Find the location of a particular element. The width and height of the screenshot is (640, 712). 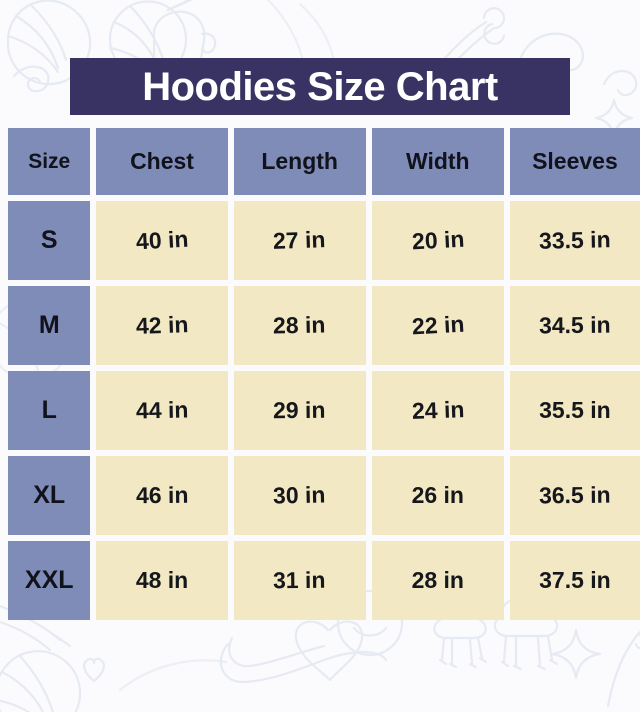

row-sleeves-cell: 34.5 in is located at coordinates (574, 325).